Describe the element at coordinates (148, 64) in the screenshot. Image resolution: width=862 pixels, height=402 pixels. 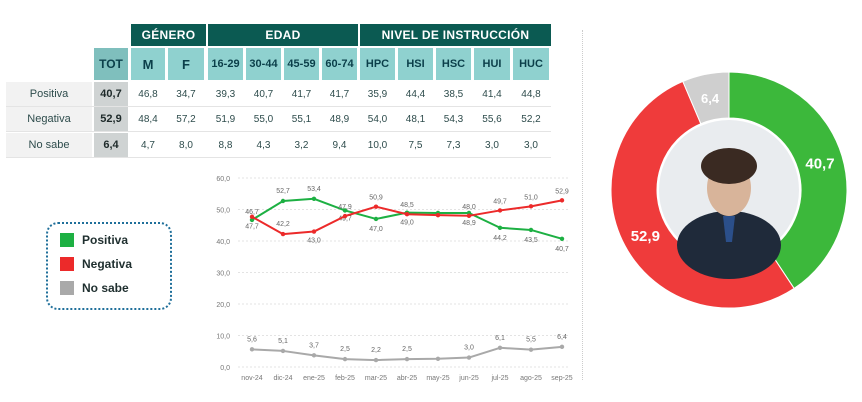
I see `column-header: M` at that location.